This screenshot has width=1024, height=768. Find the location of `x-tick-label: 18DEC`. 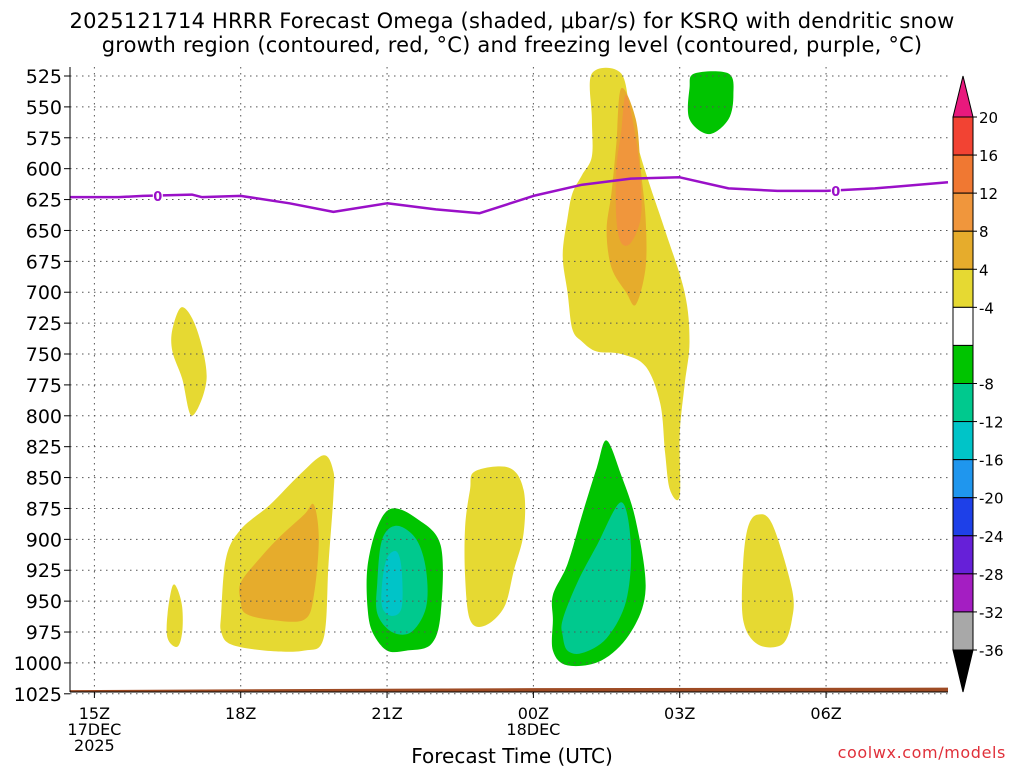

x-tick-label: 18DEC is located at coordinates (533, 729).